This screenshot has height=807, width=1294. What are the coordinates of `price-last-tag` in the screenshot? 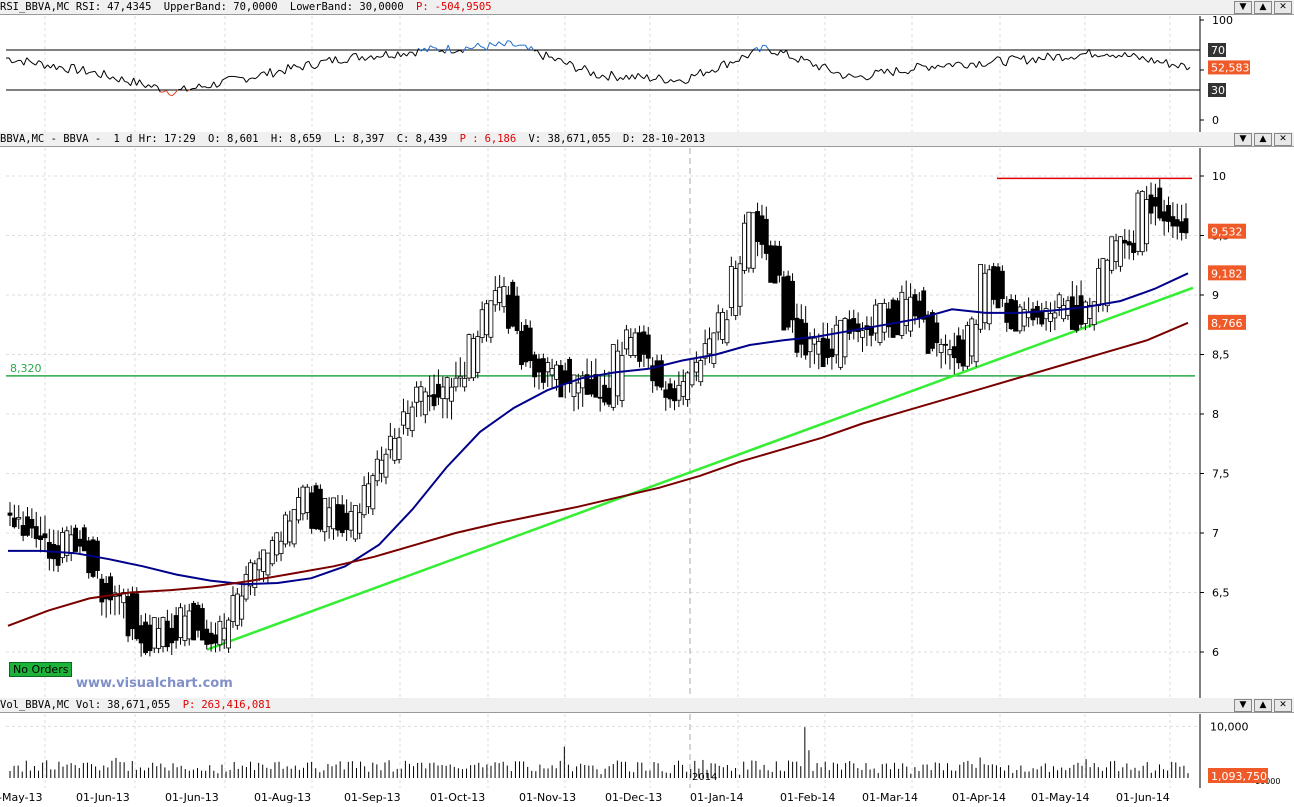 It's located at (1227, 231).